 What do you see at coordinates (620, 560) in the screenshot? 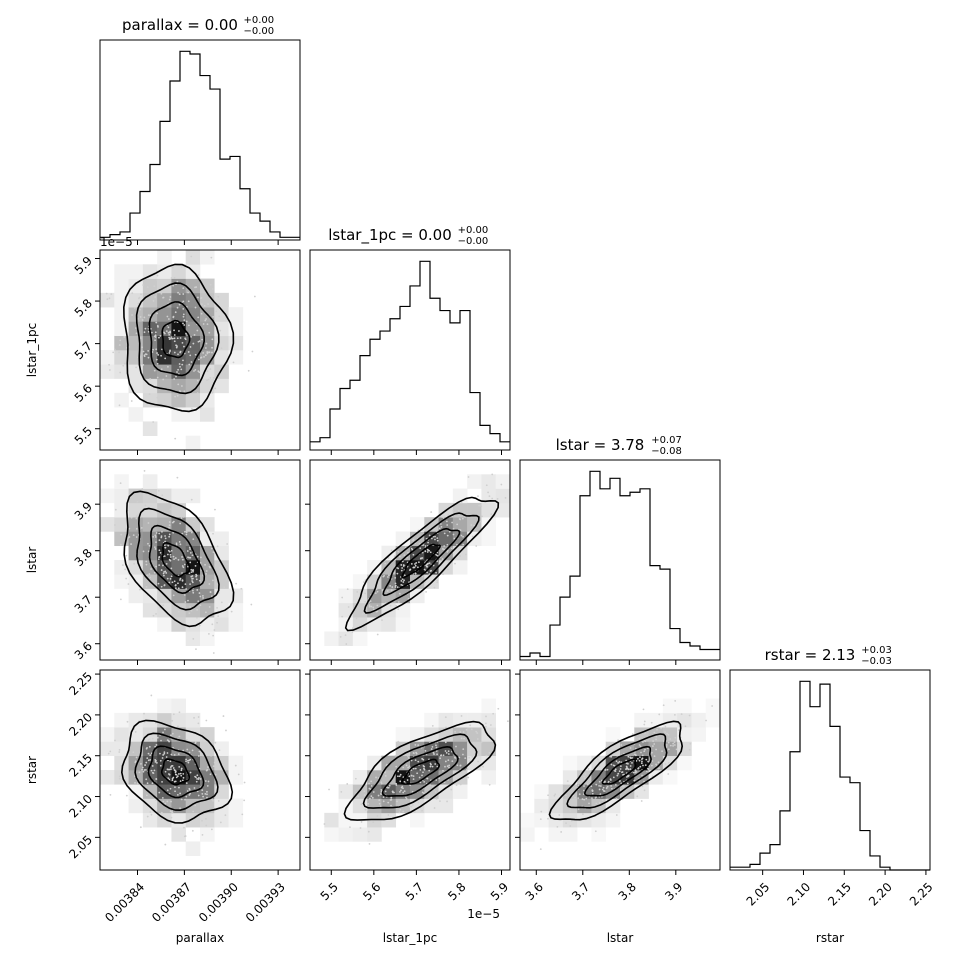
I see `hist-frame` at bounding box center [620, 560].